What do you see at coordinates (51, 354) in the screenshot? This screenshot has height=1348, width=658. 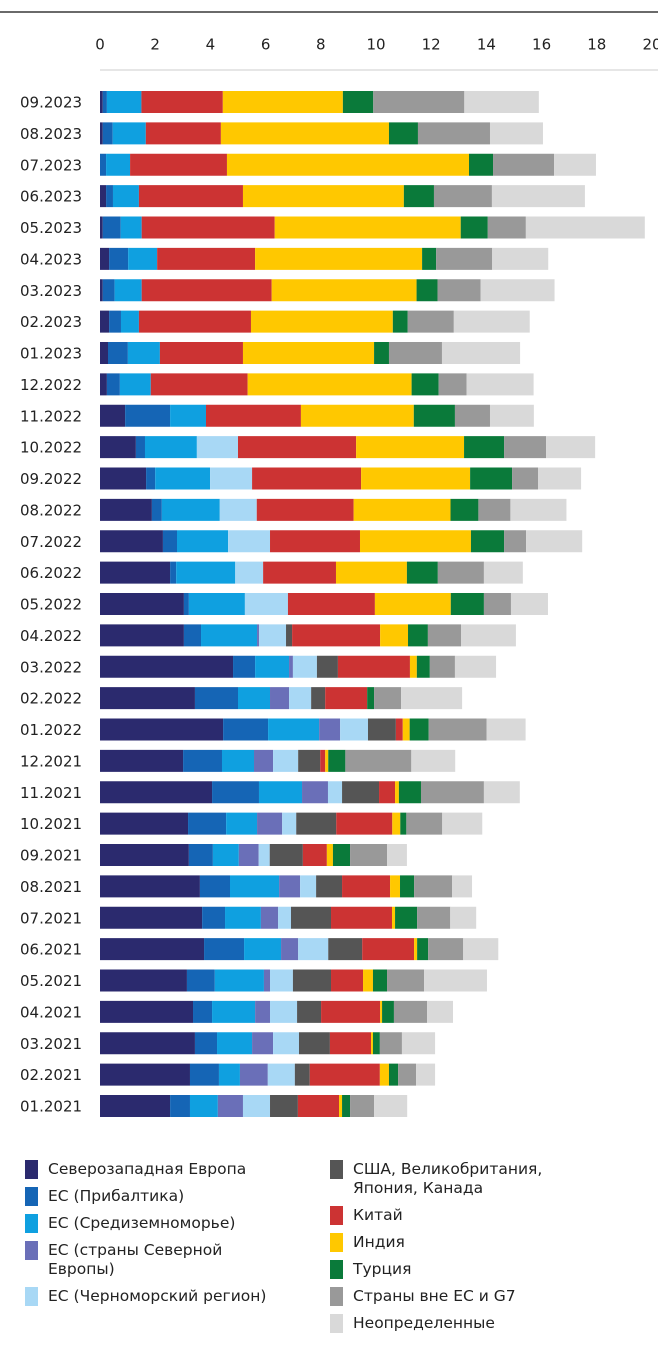 I see `y-tick-label: 01.2023` at bounding box center [51, 354].